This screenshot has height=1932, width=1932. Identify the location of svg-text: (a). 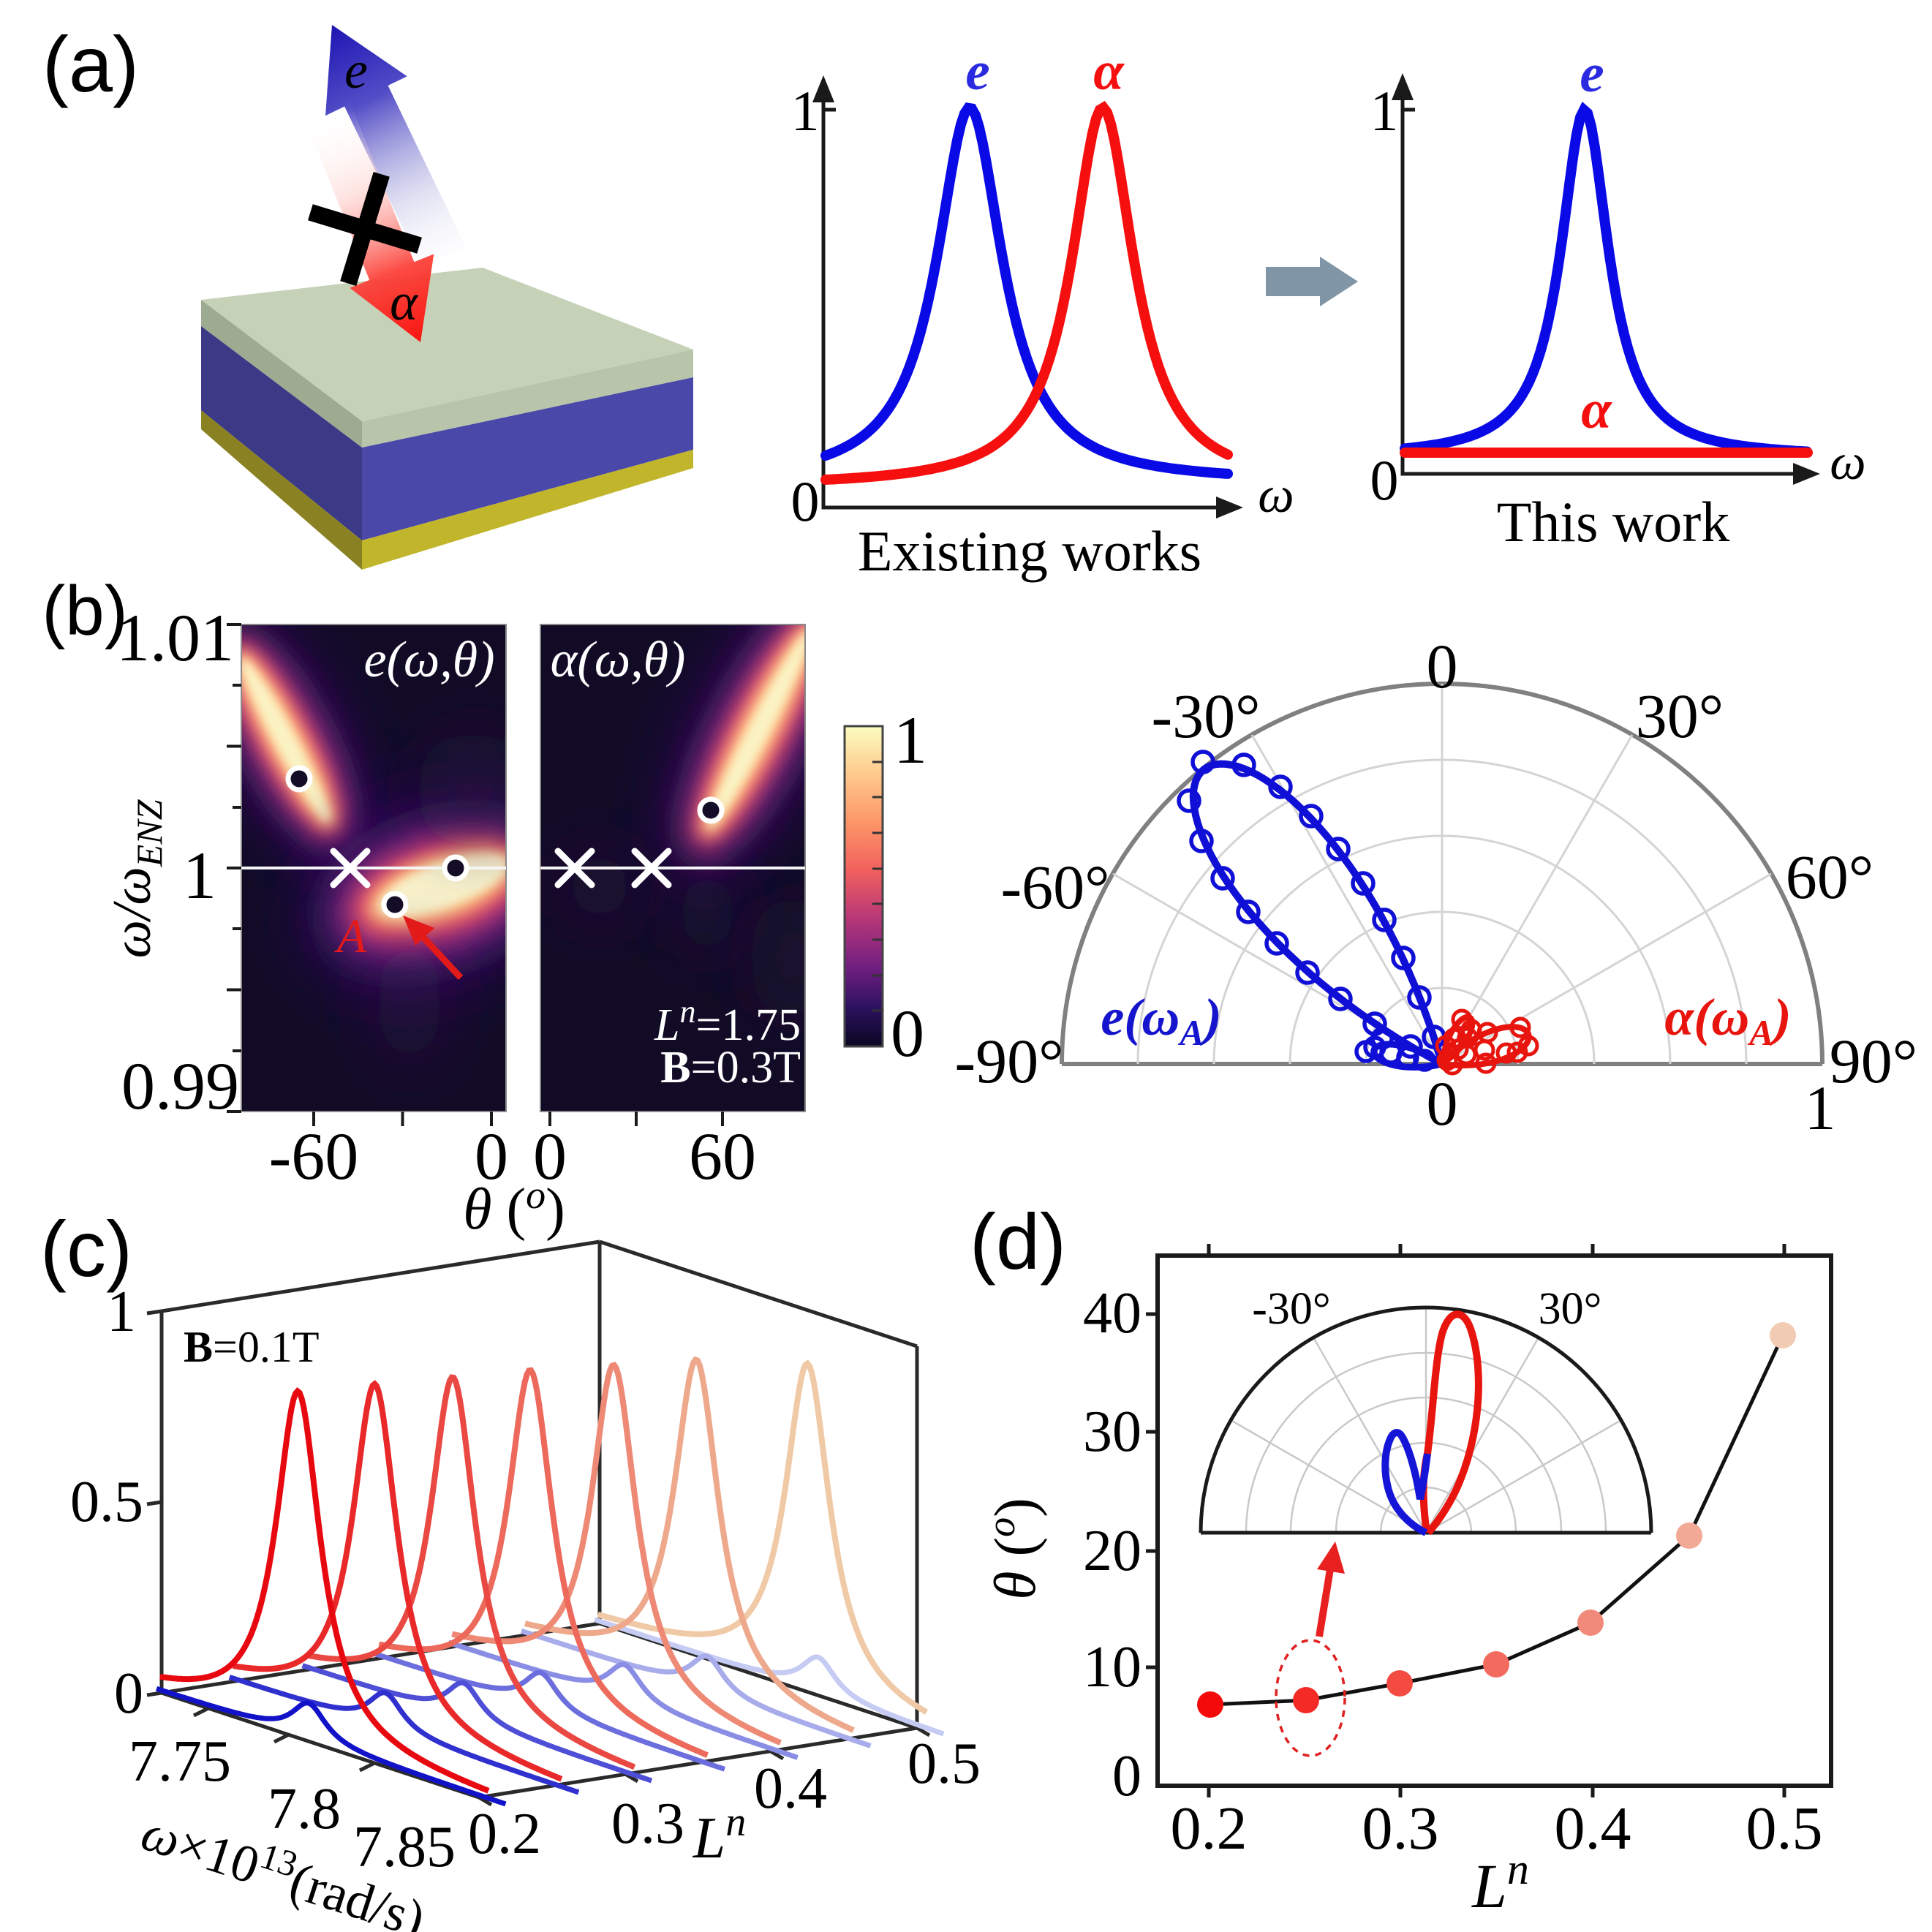
(90, 64).